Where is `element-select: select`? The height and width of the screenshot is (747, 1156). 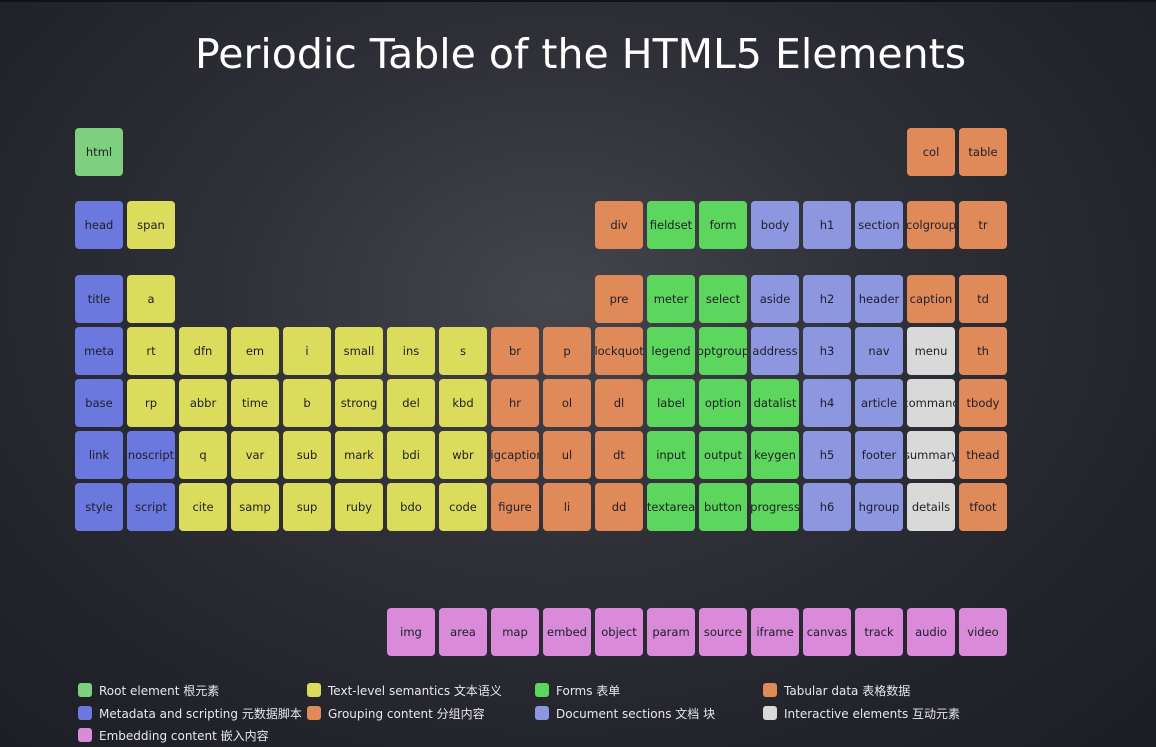
element-select: select is located at coordinates (723, 299).